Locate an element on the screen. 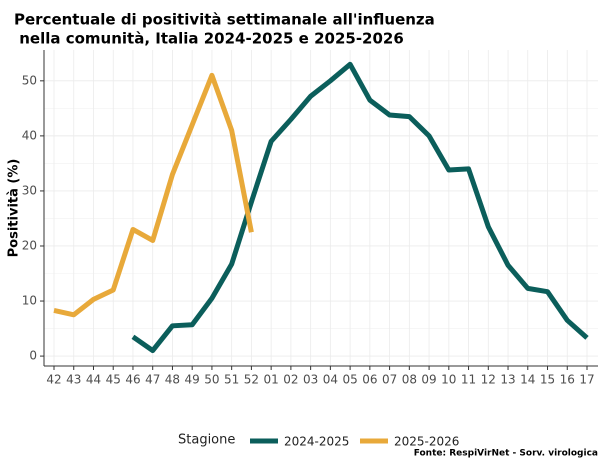 The height and width of the screenshot is (464, 607). x-tick-label: 50 is located at coordinates (211, 380).